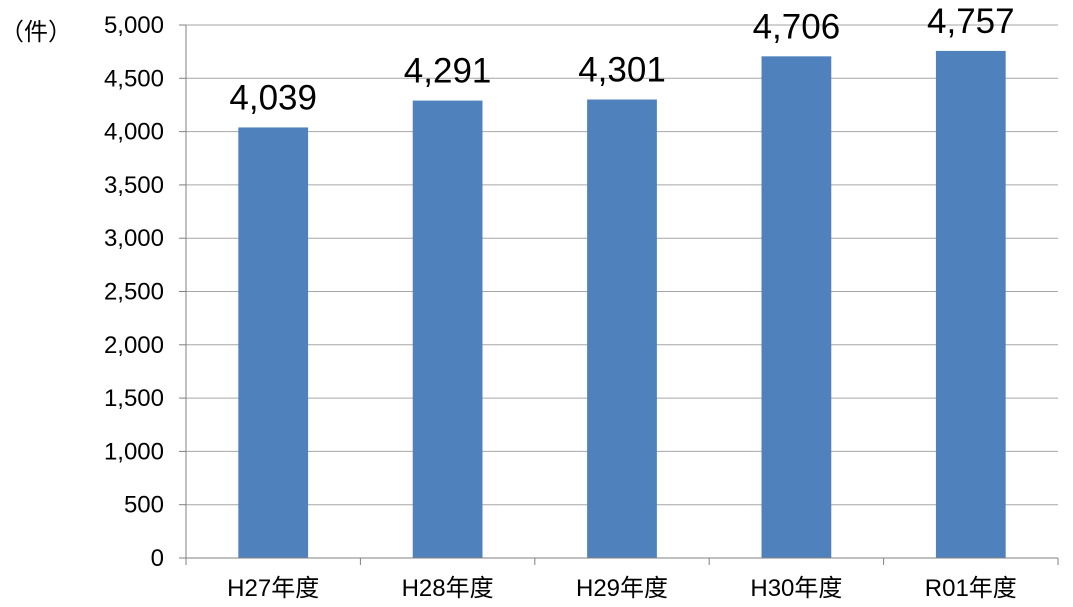 Image resolution: width=1073 pixels, height=607 pixels. Describe the element at coordinates (796, 588) in the screenshot. I see `x-category-label: H30年度` at that location.